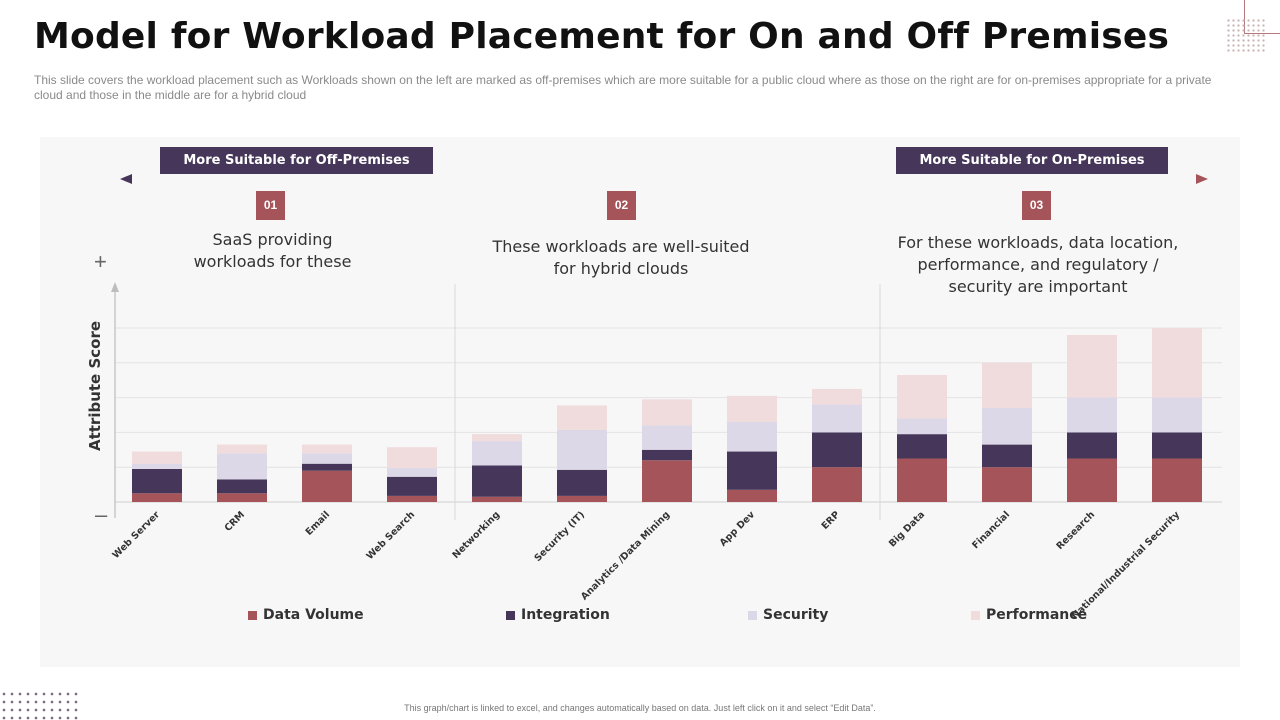 This screenshot has width=1280, height=720. I want to click on x-tick-label: Analytics /Data Mining, so click(625, 555).